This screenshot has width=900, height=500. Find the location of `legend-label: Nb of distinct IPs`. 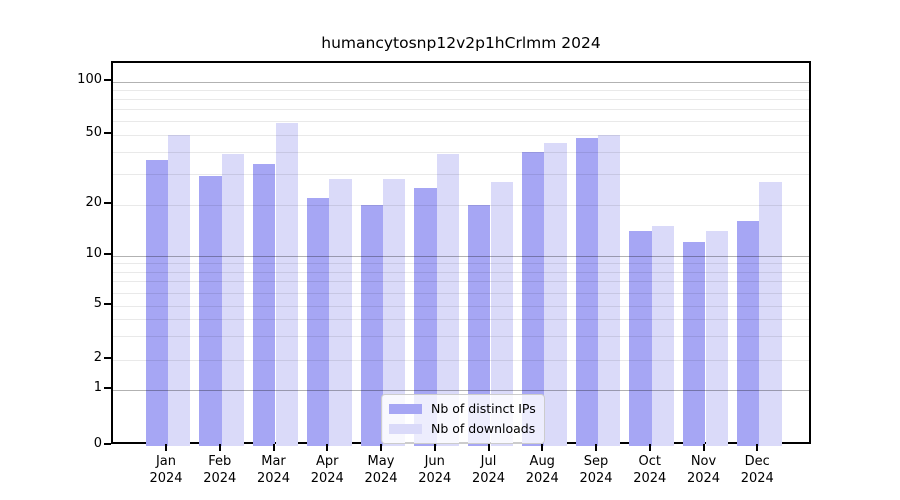

legend-label: Nb of distinct IPs is located at coordinates (483, 408).